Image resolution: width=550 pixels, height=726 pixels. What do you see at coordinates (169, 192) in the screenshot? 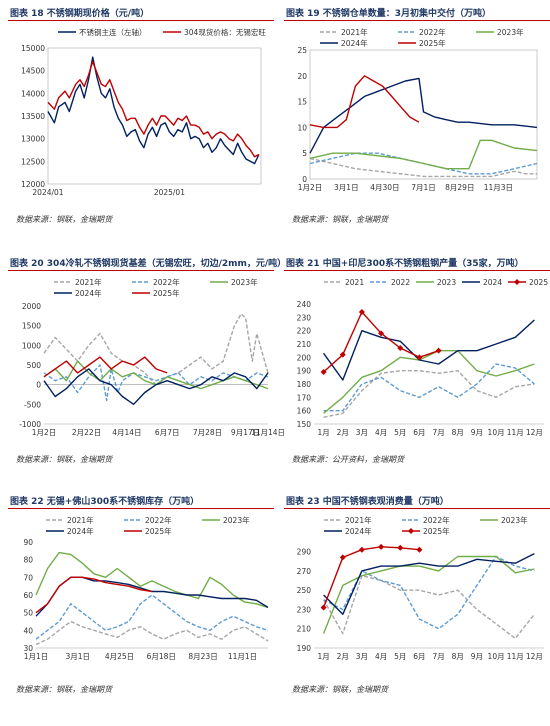
I see `x-tick-label: 2025/01` at bounding box center [169, 192].